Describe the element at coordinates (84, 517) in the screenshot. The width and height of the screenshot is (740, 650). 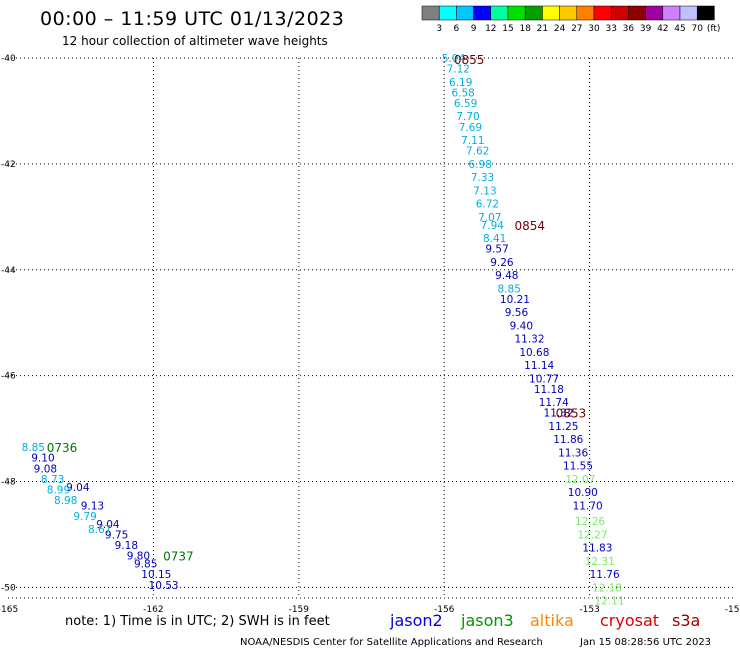
I see `wave-height-value: 9.79` at that location.